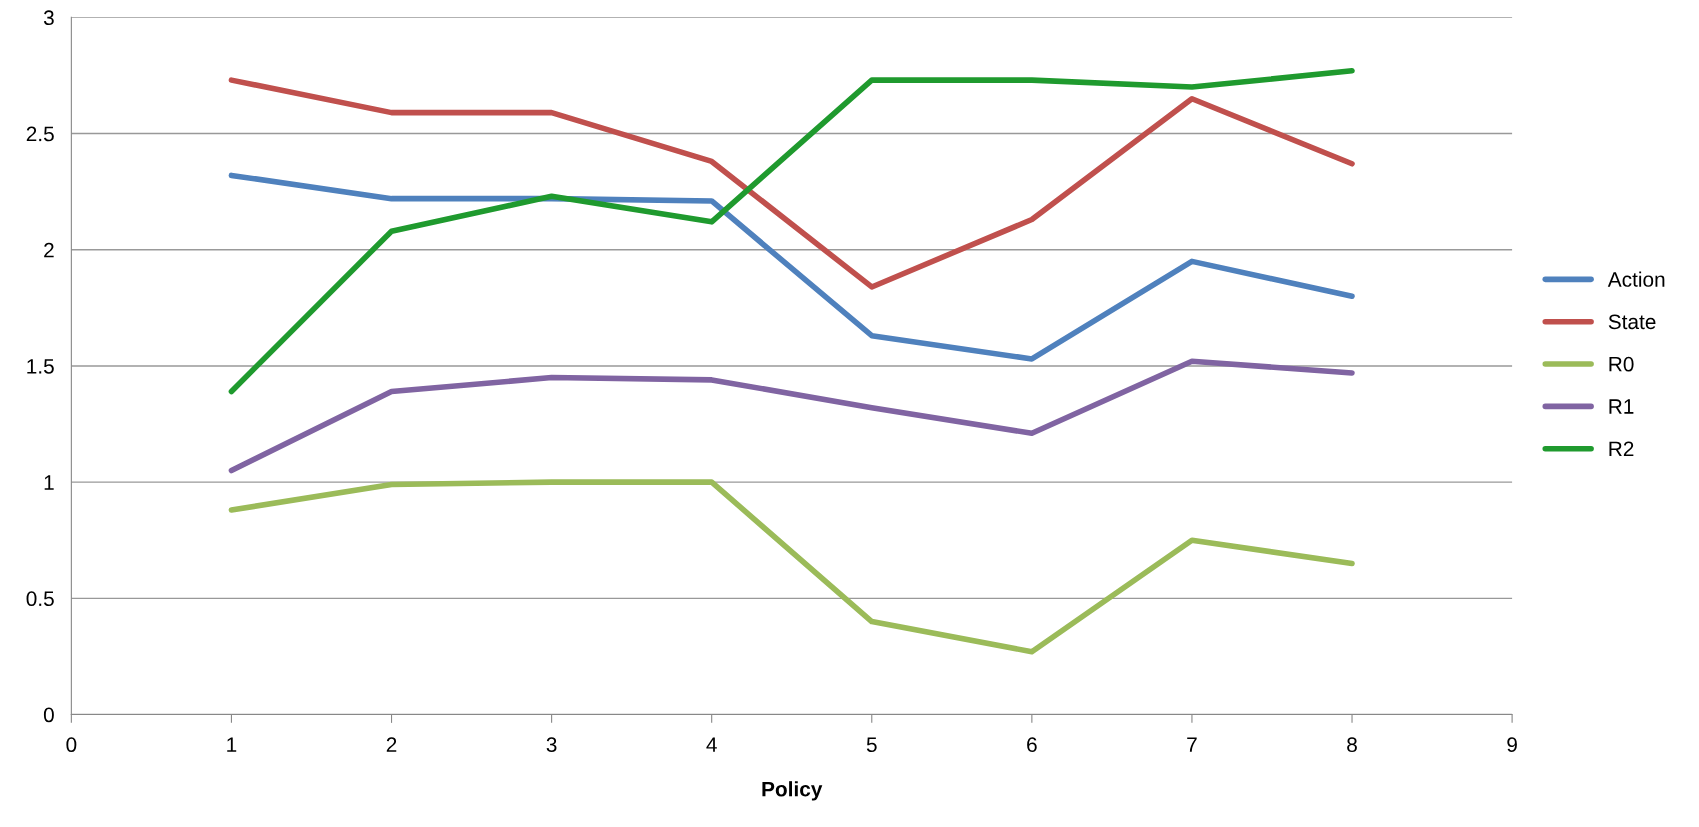  Describe the element at coordinates (1032, 745) in the screenshot. I see `x-tick-label: 6` at that location.